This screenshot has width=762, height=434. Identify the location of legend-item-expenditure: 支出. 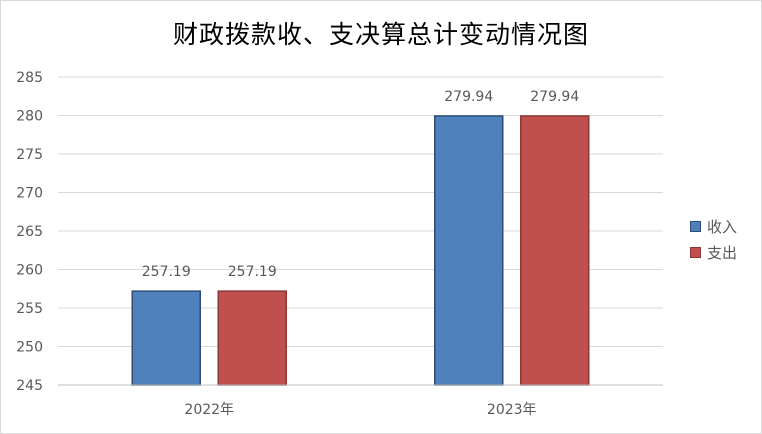
(713, 252).